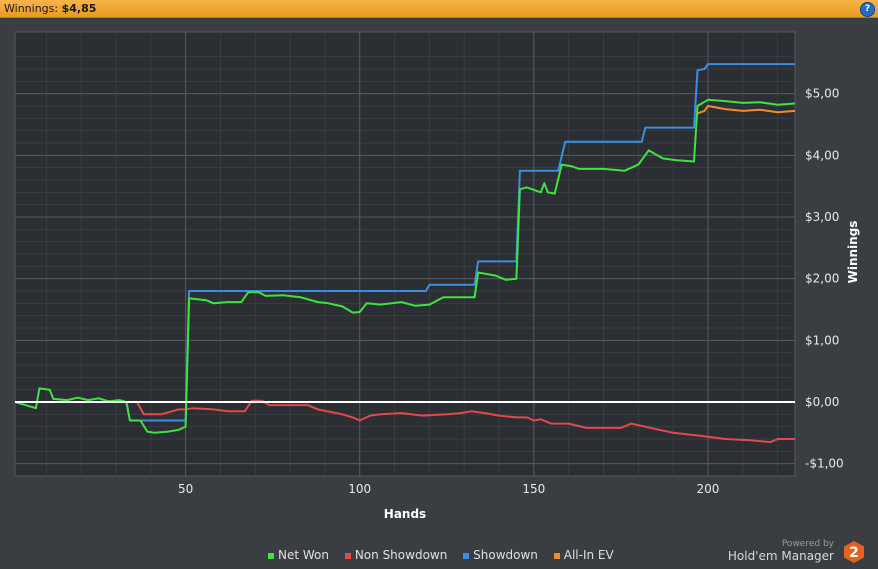 This screenshot has height=569, width=878. Describe the element at coordinates (31, 8) in the screenshot. I see `winnings-label: Winnings:` at that location.